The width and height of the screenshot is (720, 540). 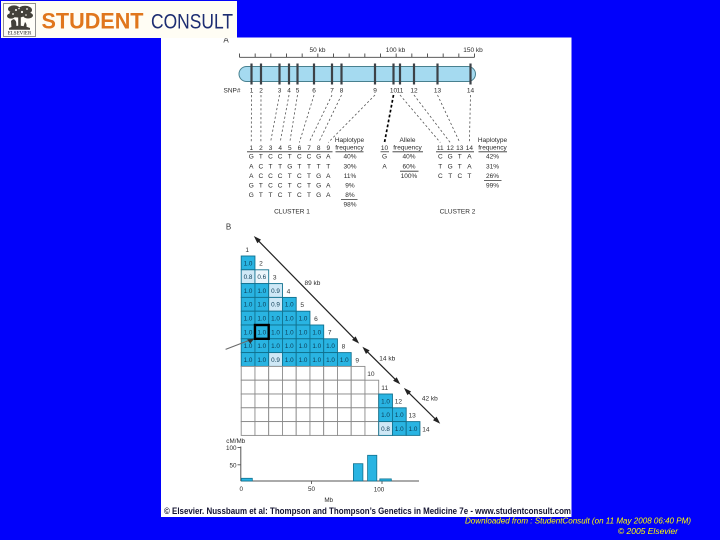 I want to click on svg-text: 150 kb, so click(x=473, y=50).